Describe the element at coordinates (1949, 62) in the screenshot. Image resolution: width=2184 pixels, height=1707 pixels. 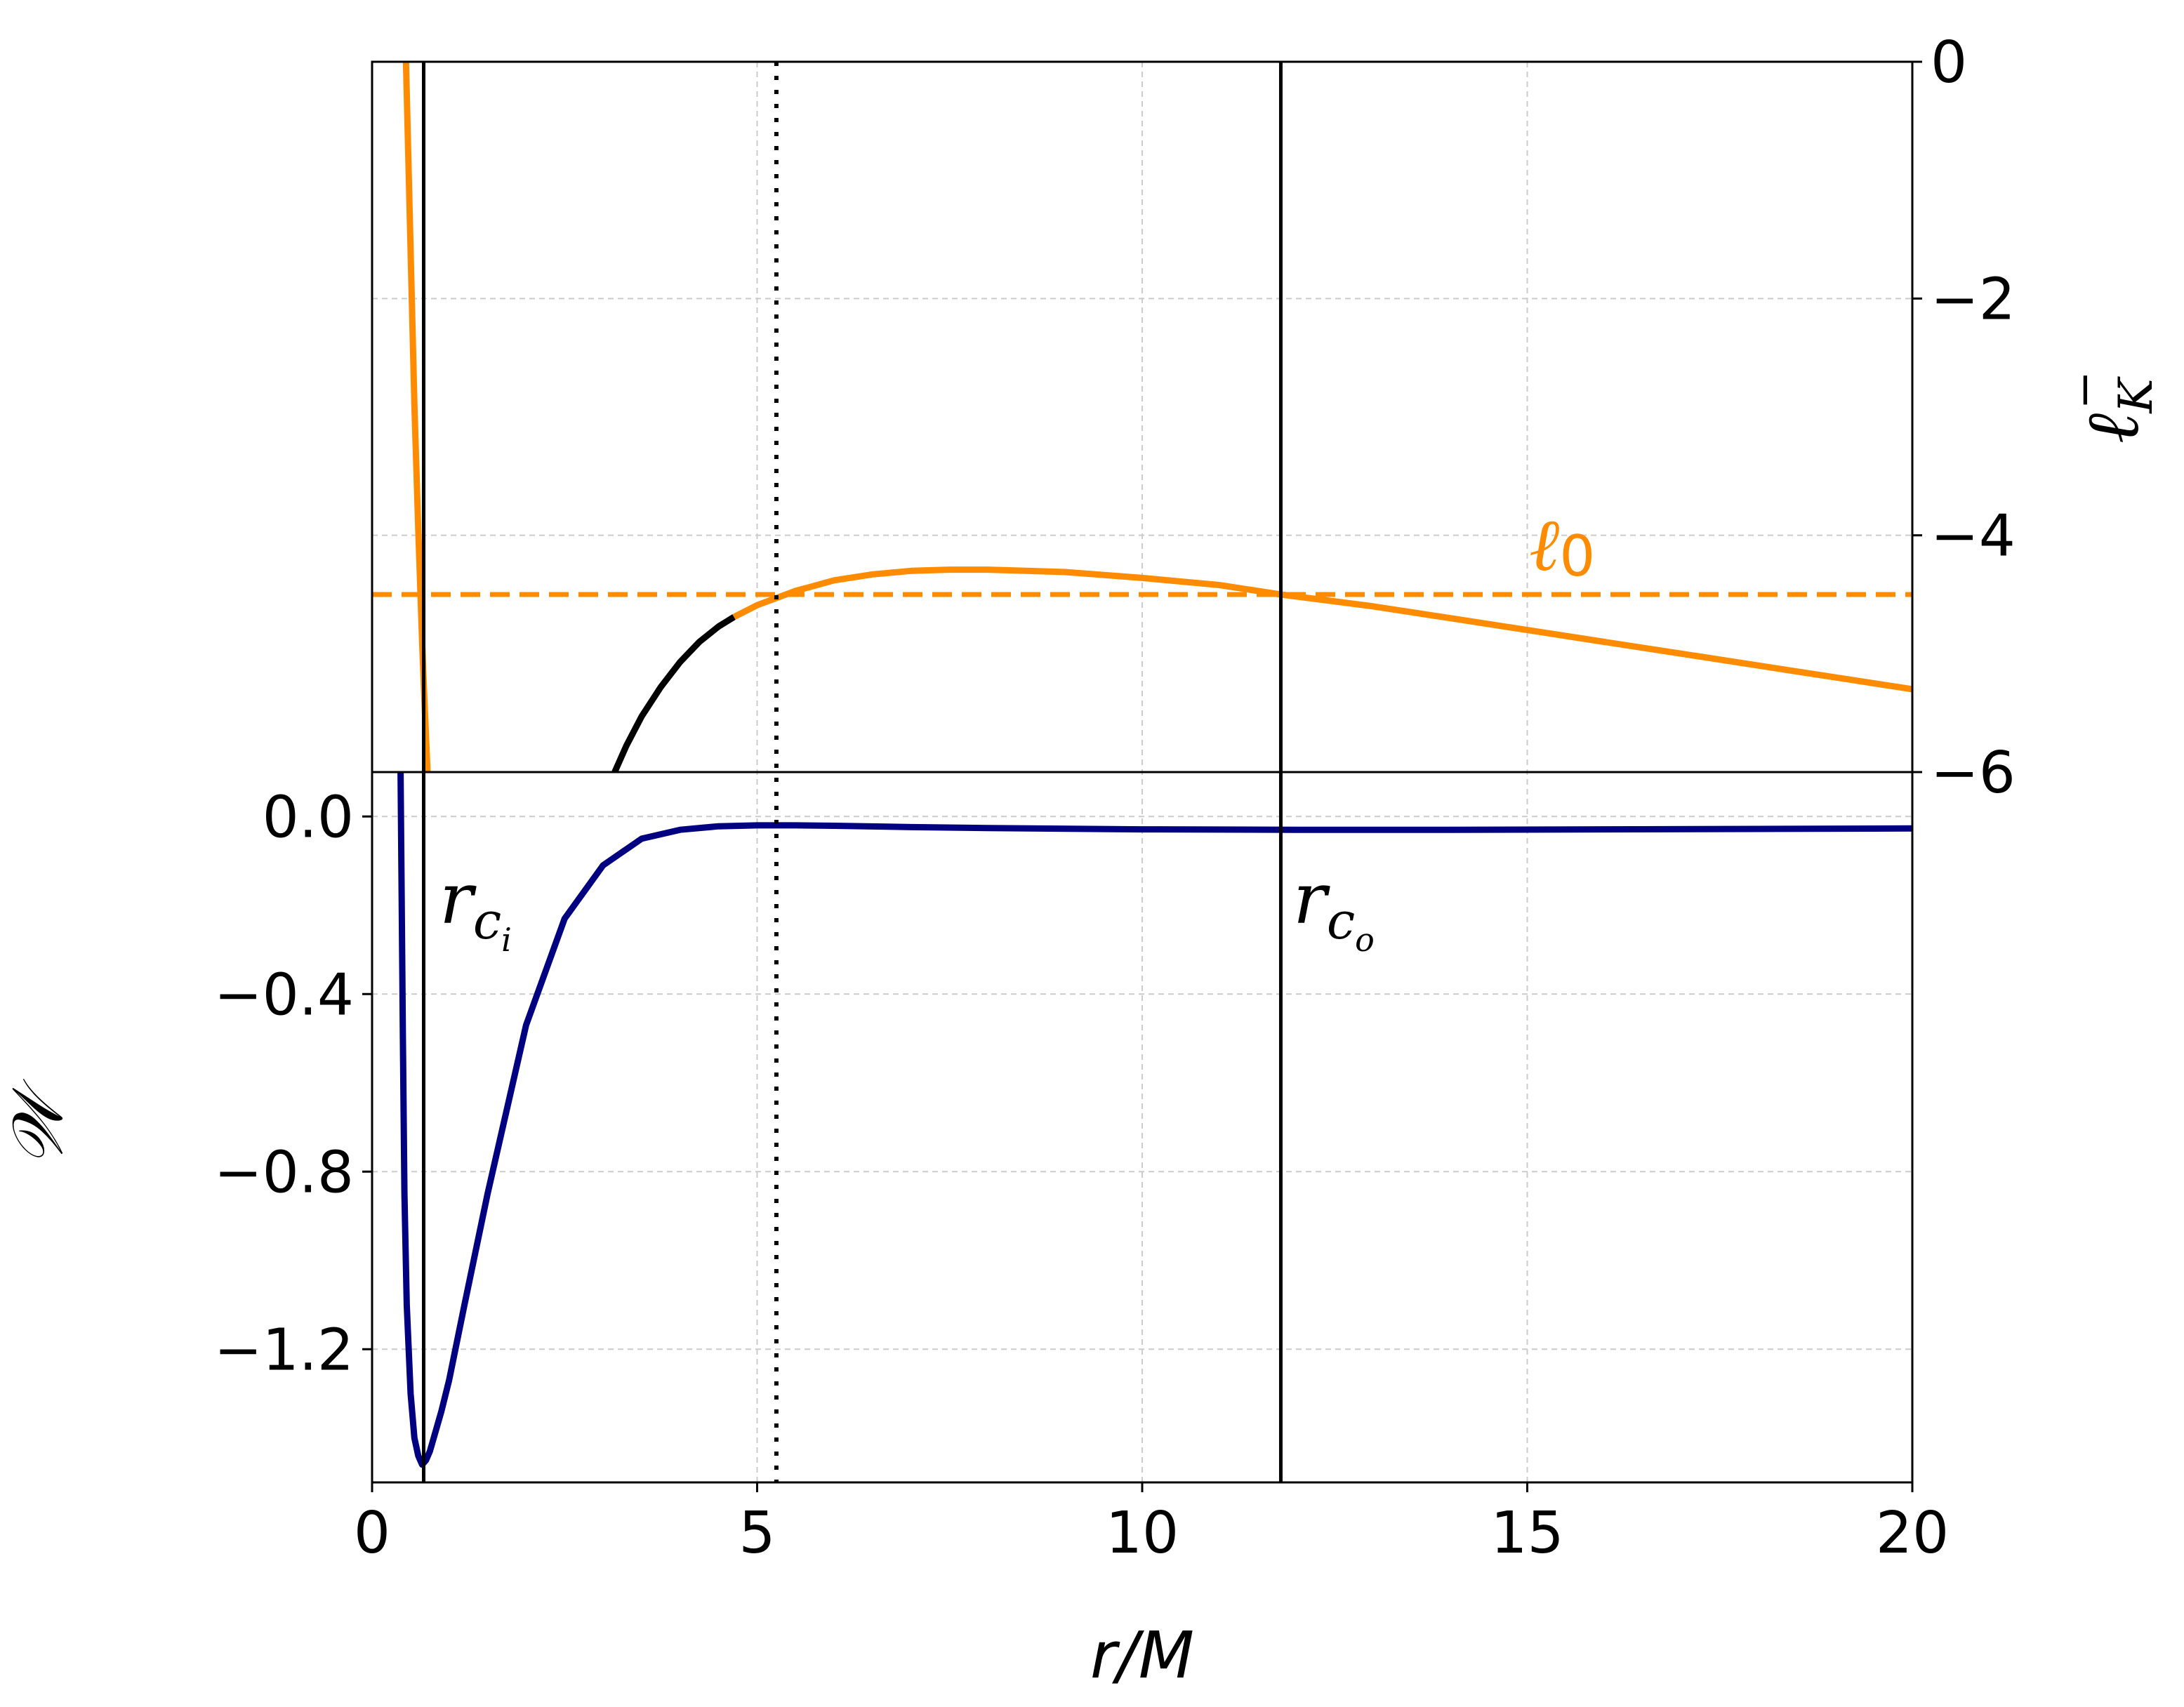
I see `top-y-tick-label: 0` at that location.